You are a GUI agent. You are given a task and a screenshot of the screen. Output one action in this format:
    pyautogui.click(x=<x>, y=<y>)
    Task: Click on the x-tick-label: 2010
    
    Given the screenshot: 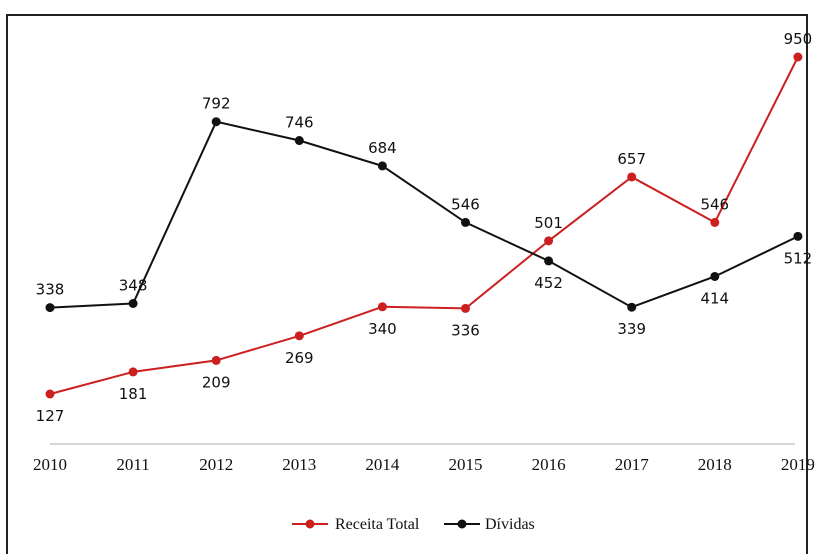 What is the action you would take?
    pyautogui.click(x=50, y=464)
    